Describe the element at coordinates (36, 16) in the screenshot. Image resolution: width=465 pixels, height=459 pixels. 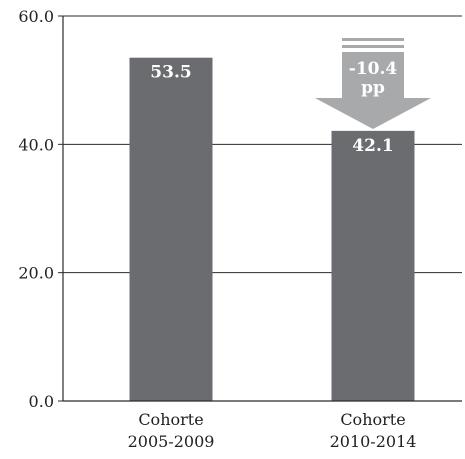
I see `y-tick-label: 60.0` at that location.